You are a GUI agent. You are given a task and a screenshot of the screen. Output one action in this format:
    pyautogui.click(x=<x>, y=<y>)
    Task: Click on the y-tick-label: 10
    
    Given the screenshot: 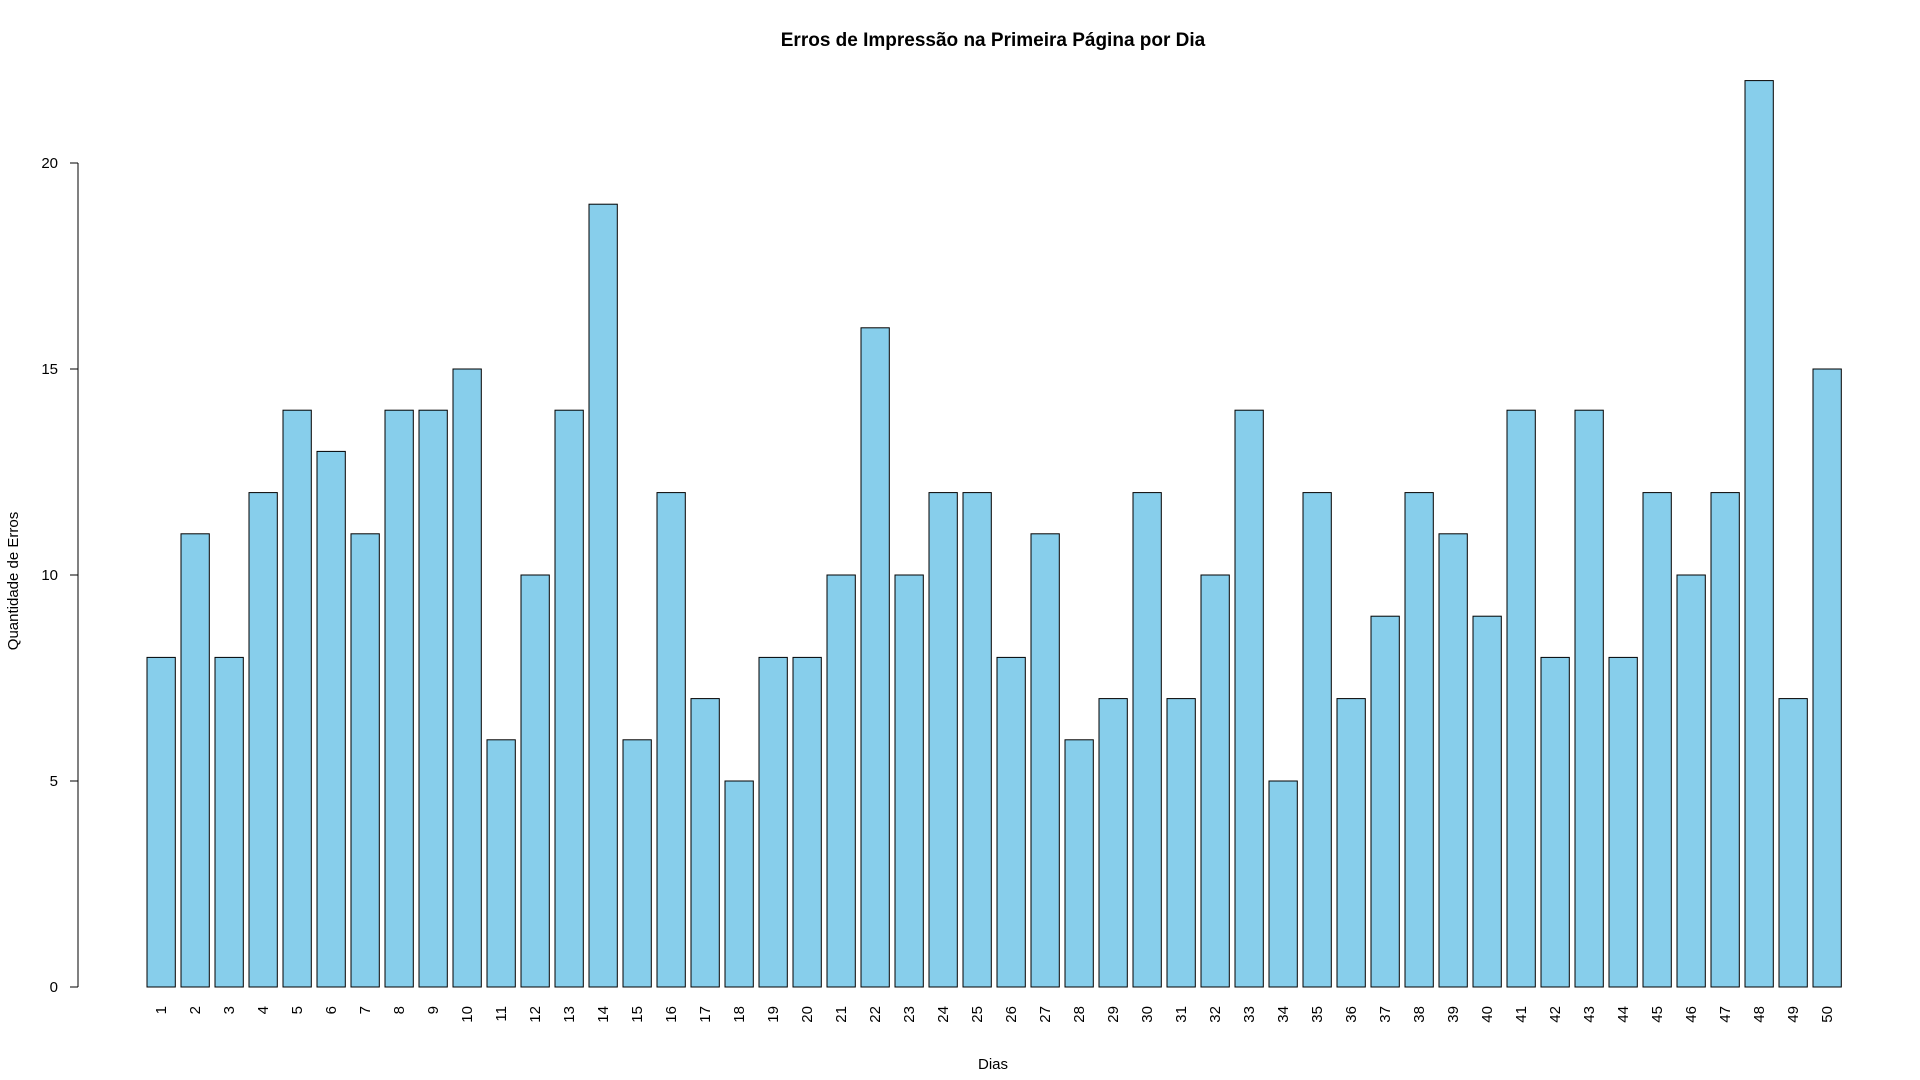 What is the action you would take?
    pyautogui.click(x=49, y=575)
    